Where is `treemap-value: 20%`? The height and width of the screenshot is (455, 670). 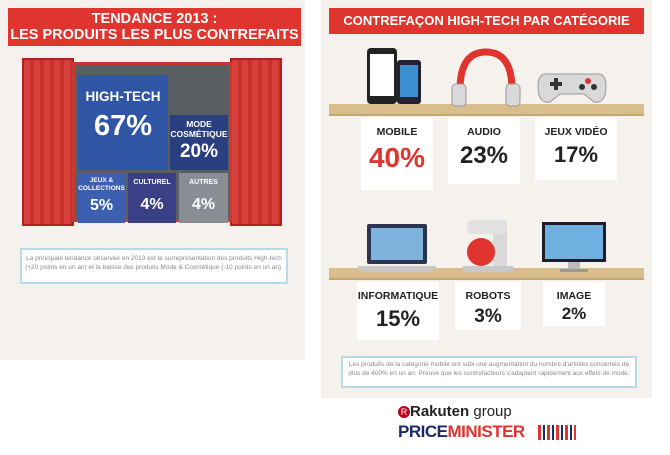 treemap-value: 20% is located at coordinates (199, 151).